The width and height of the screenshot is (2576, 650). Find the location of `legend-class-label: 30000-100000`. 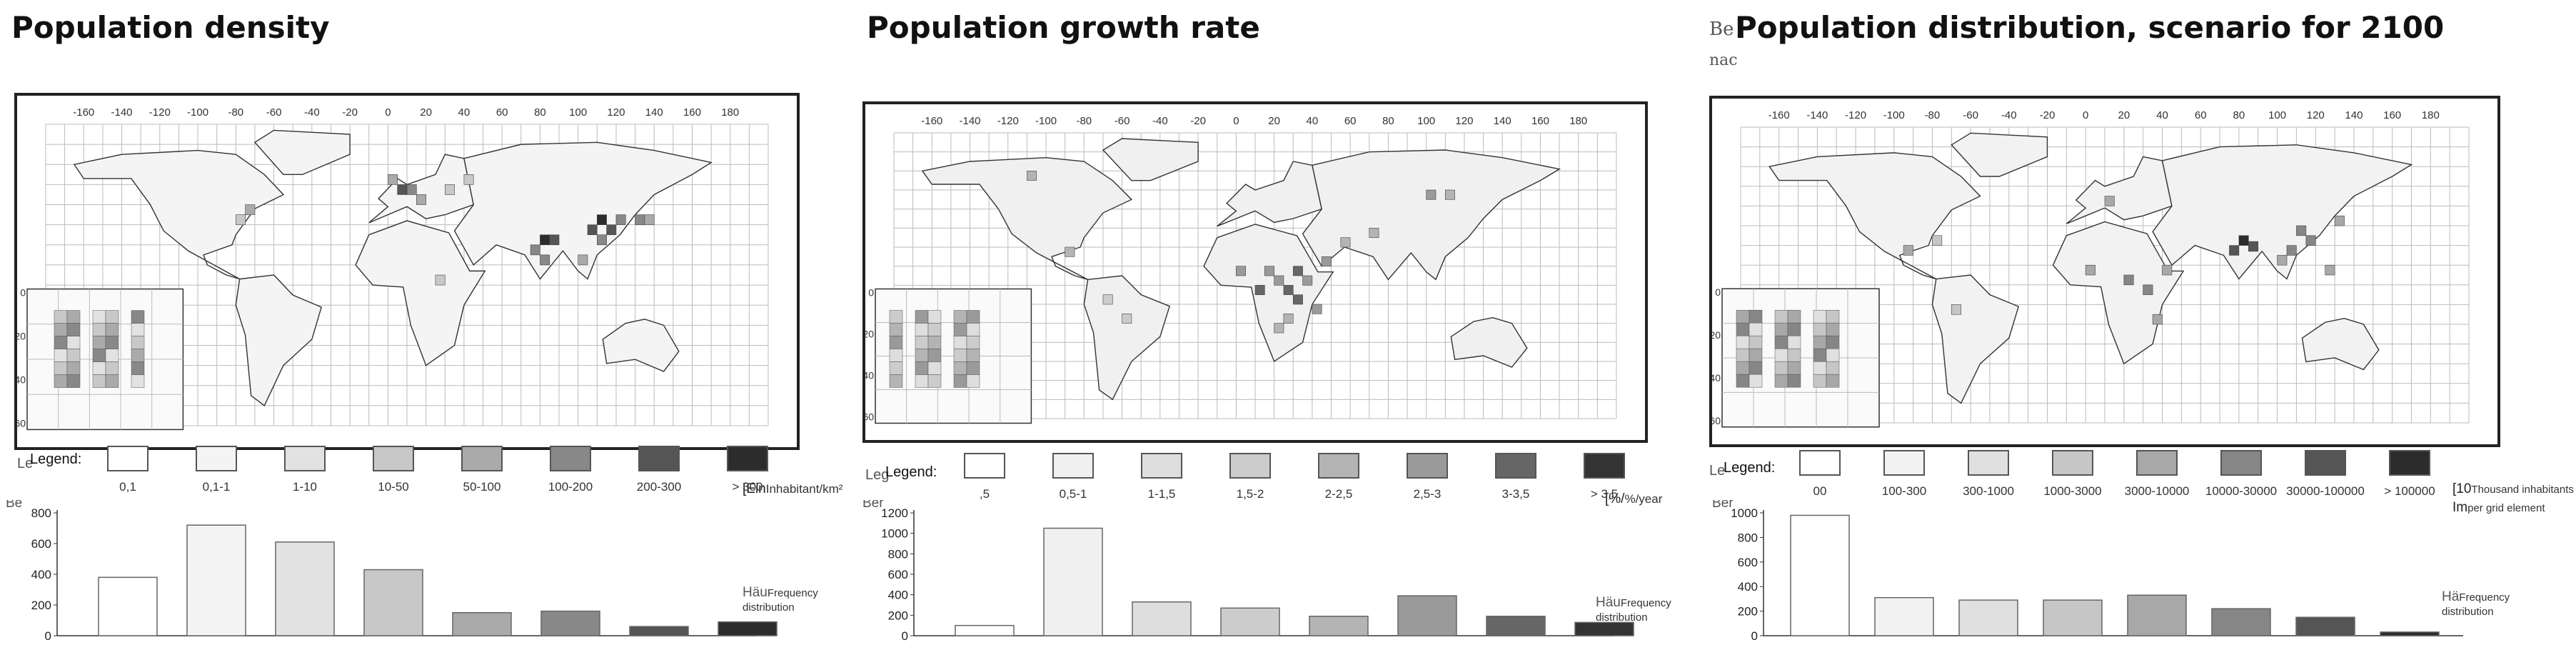

legend-class-label: 30000-100000 is located at coordinates (2325, 491).